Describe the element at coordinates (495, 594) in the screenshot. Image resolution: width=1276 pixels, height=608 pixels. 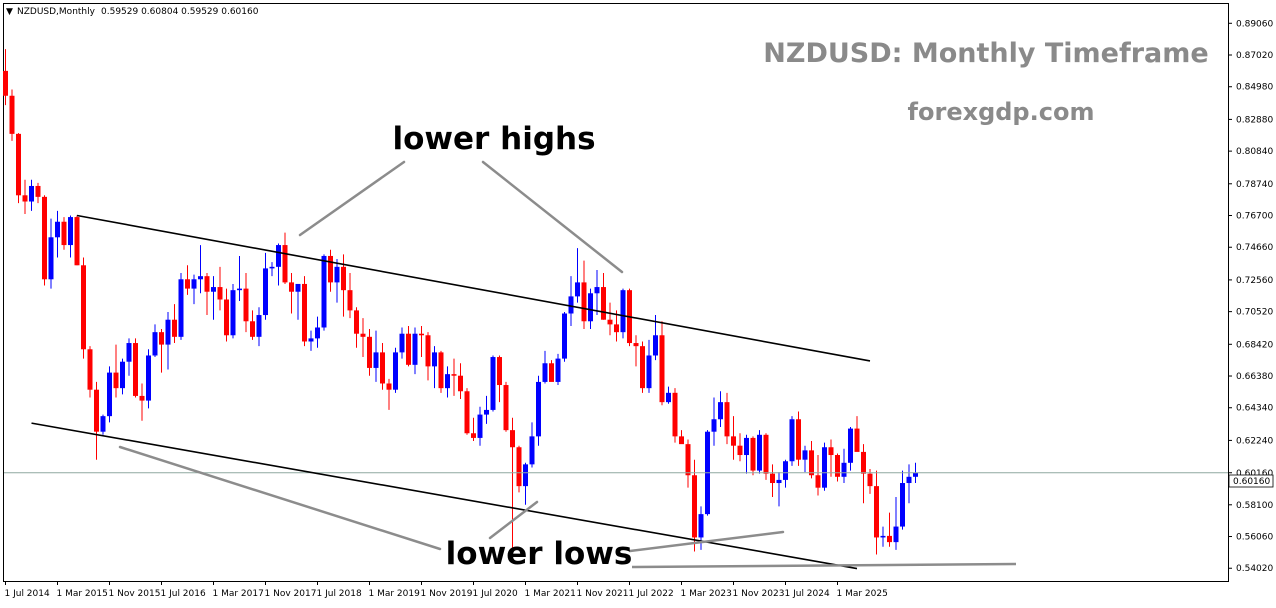
I see `x-tick-label: 1 Jul 2020` at that location.